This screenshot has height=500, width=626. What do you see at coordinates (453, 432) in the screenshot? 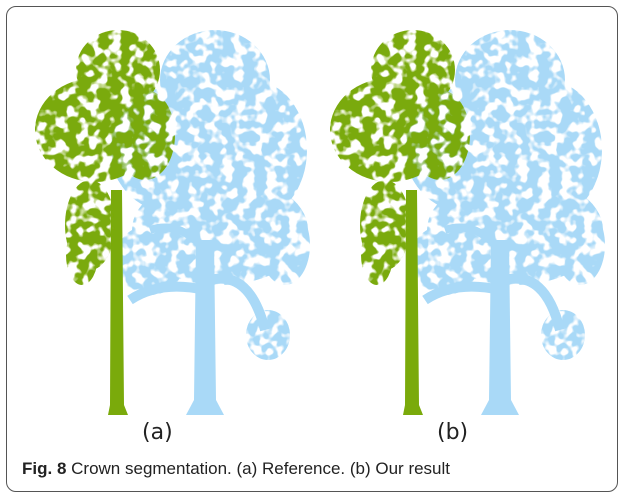
I see `panel-label: (b)` at bounding box center [453, 432].